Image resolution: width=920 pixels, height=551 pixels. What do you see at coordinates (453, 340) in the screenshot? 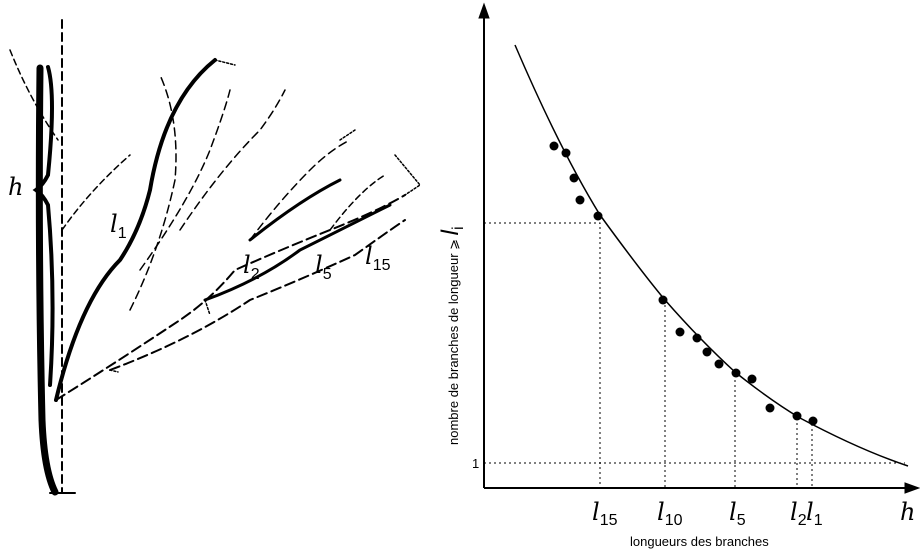
I see `label-part: nombre de branches de longueur ⩾` at bounding box center [453, 340].